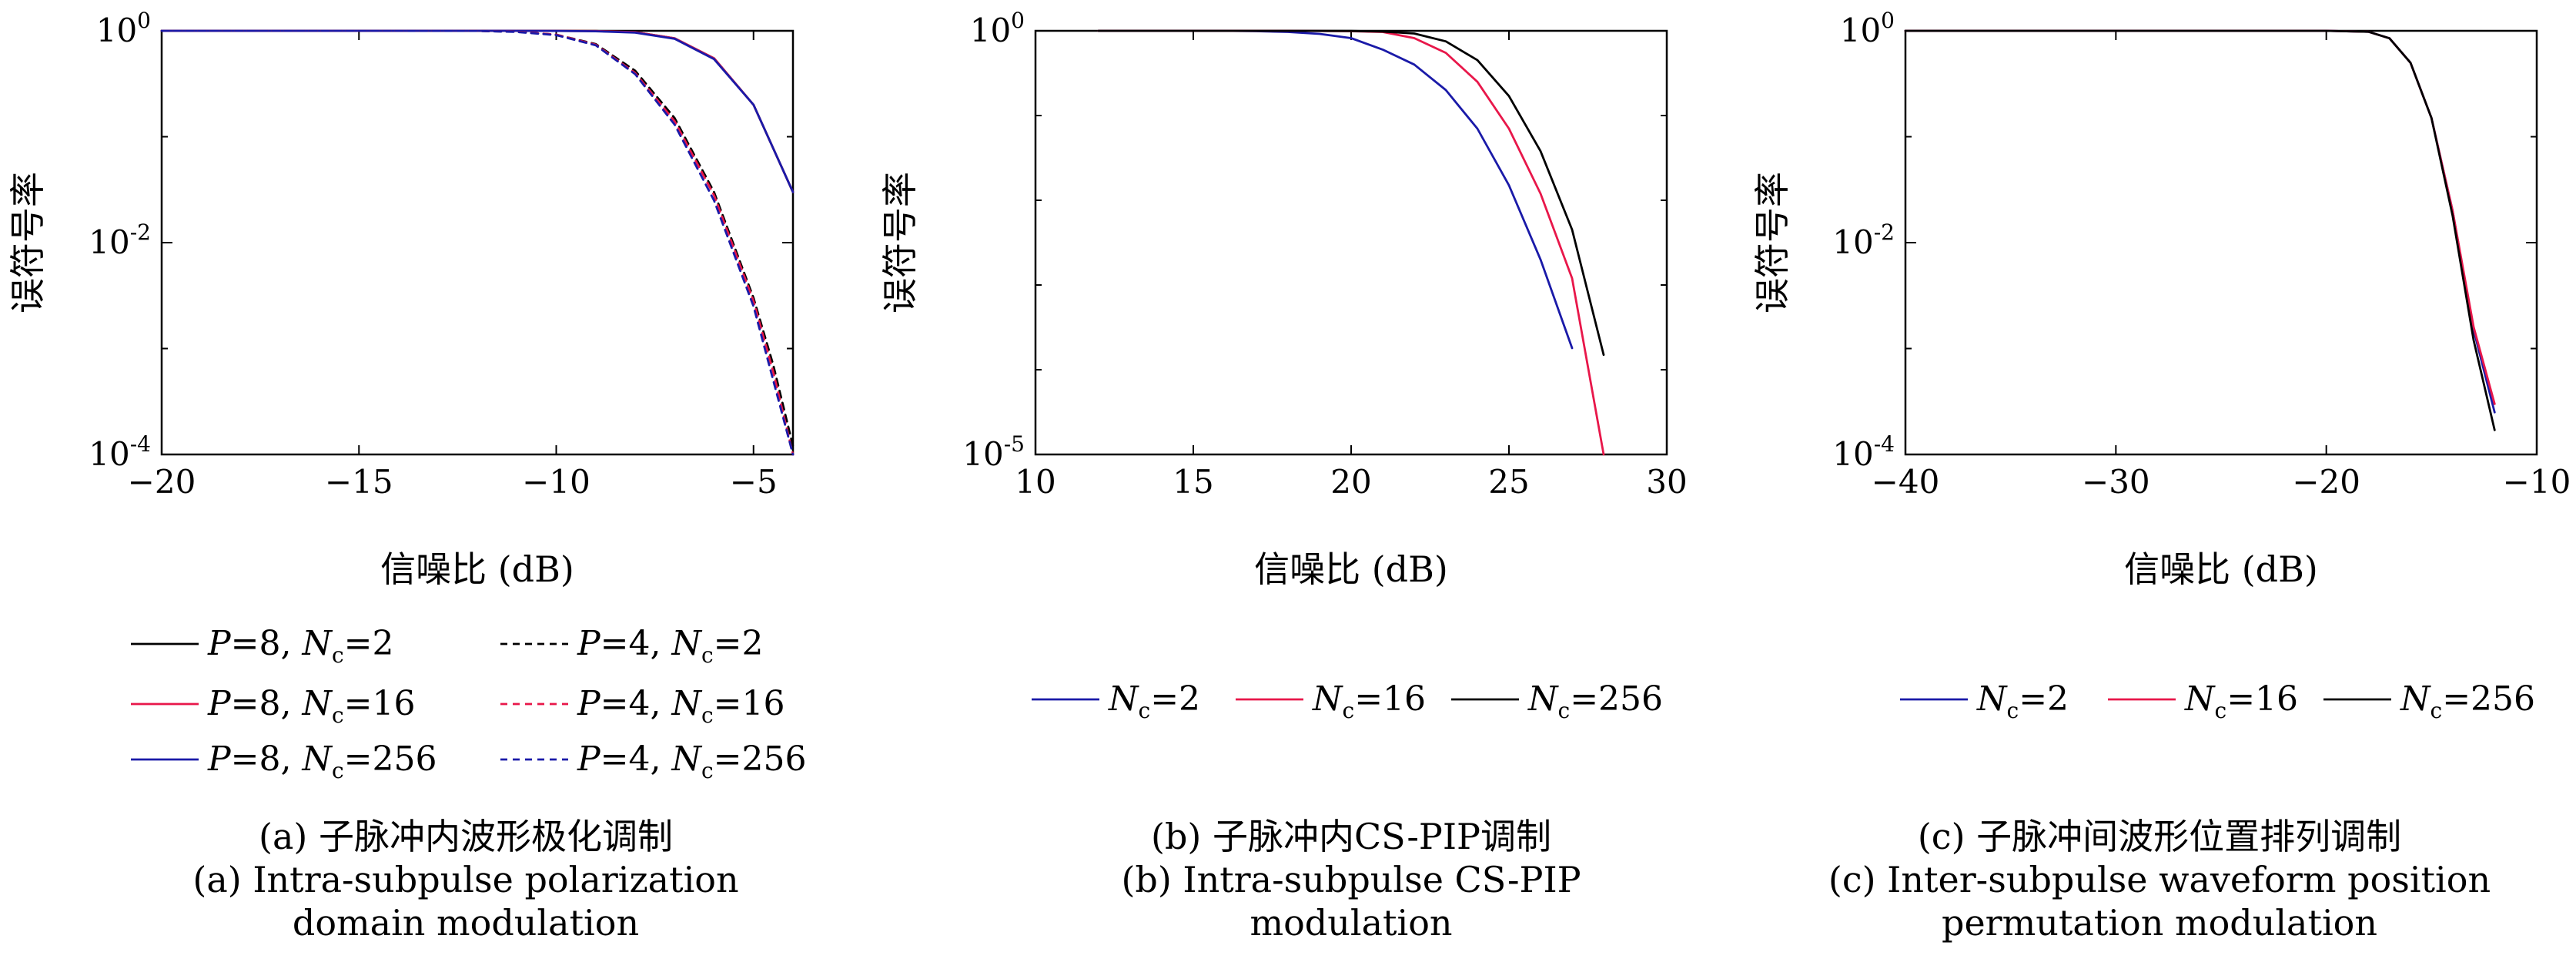  What do you see at coordinates (466, 836) in the screenshot?
I see `caption-a-zh: (a) 子脉冲内波形极化调制` at bounding box center [466, 836].